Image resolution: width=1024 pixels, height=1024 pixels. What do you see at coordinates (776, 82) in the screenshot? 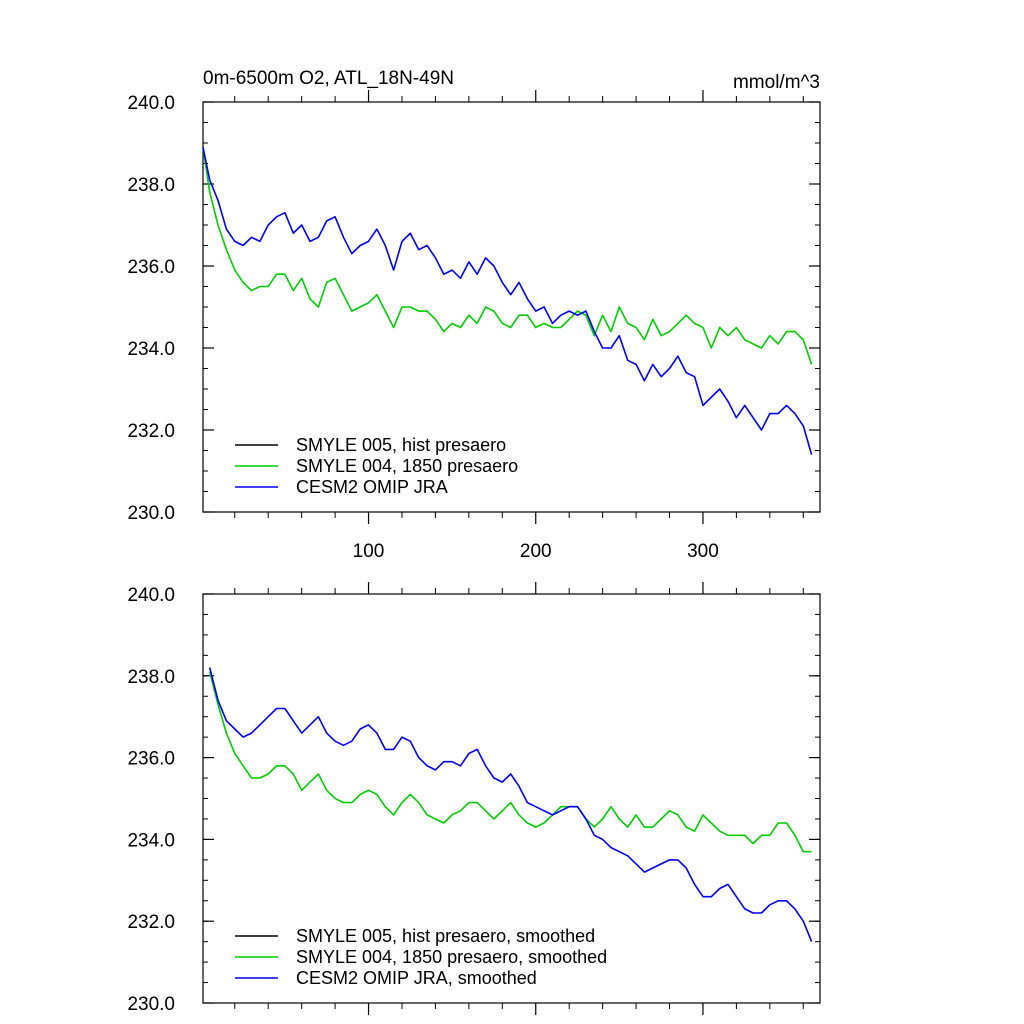
I see `figure-units: mmol/m^3` at bounding box center [776, 82].